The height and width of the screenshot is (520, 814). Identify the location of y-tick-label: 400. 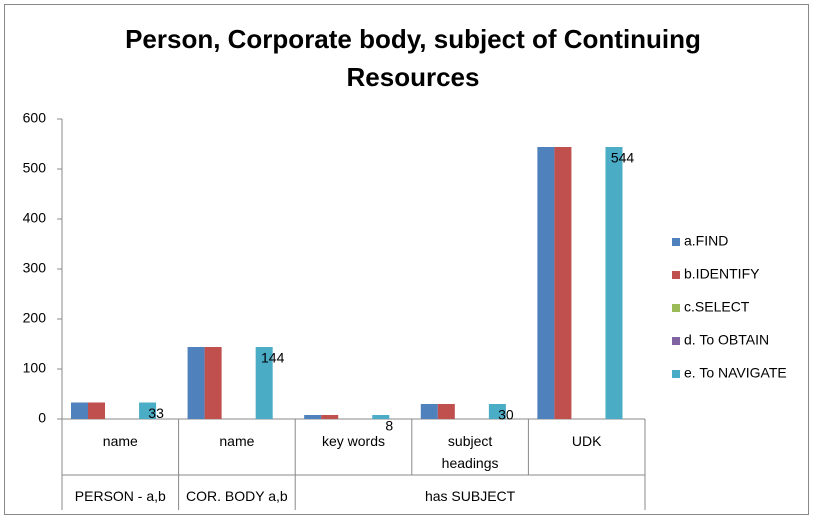
(35, 218).